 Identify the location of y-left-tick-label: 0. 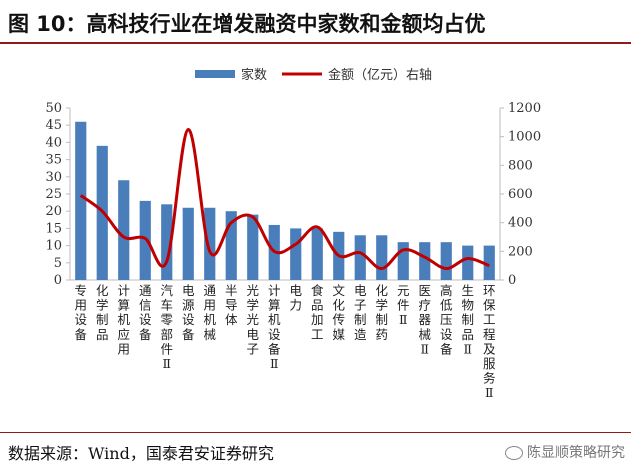
(58, 280).